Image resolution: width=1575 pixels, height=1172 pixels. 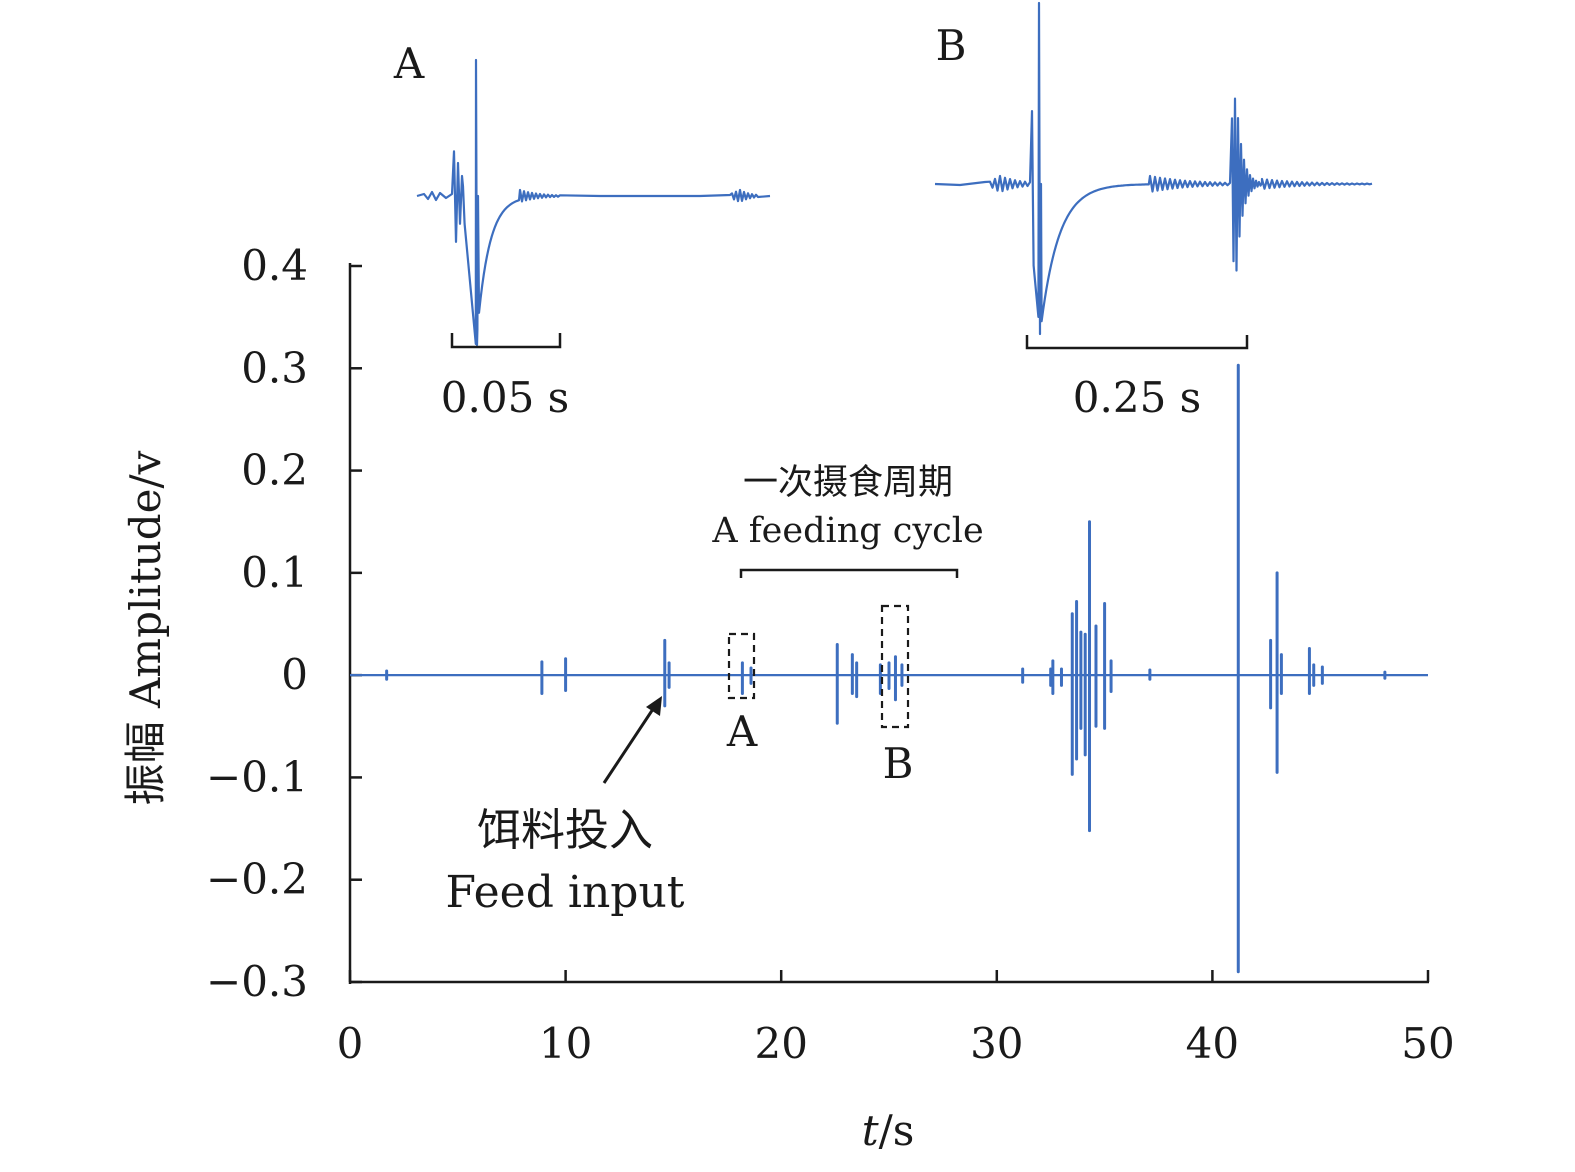 I want to click on x-tick-label: 10, so click(x=565, y=1043).